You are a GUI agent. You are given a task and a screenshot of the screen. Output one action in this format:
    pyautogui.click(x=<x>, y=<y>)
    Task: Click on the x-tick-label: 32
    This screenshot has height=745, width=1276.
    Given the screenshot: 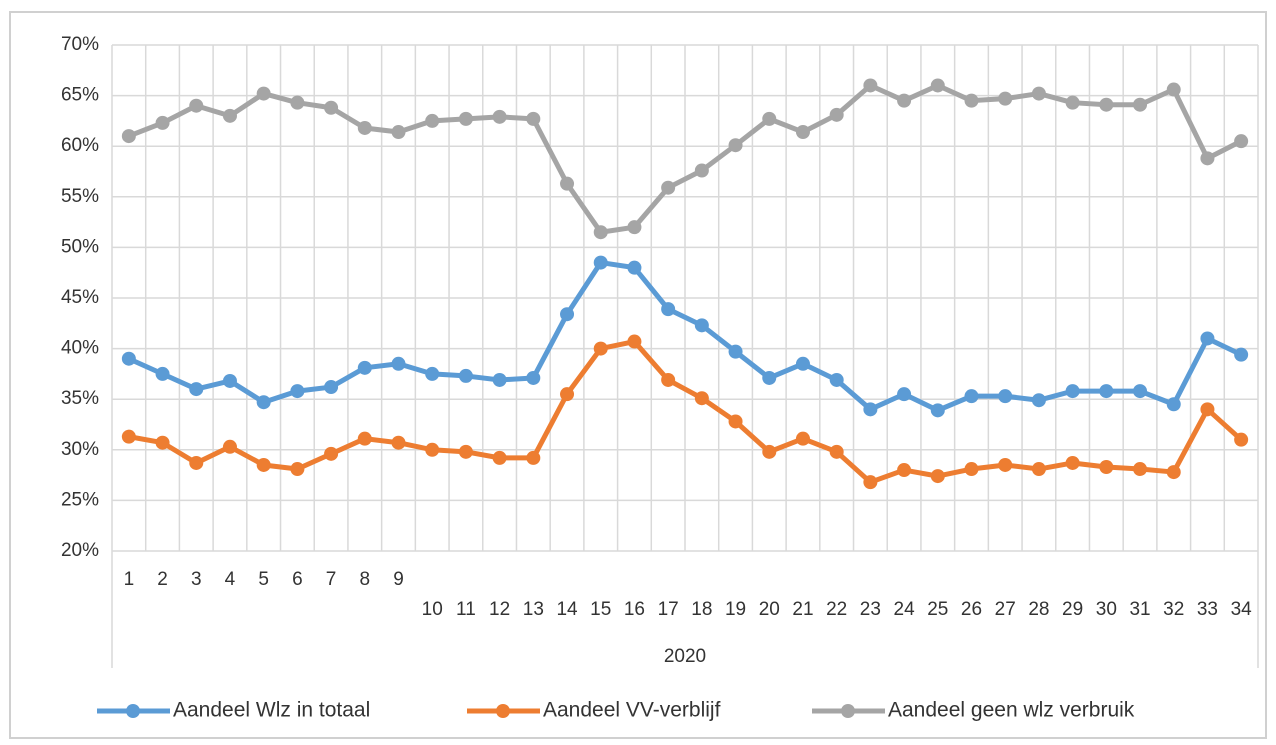 What is the action you would take?
    pyautogui.click(x=1173, y=609)
    